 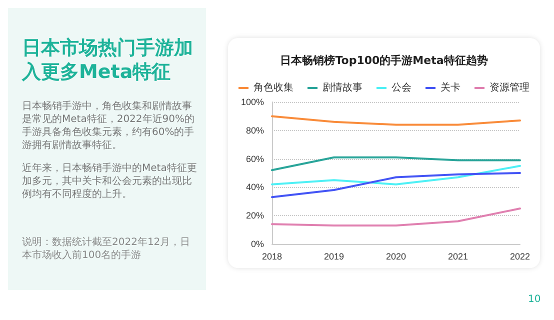 I want to click on y-tick-label: 20%, so click(x=255, y=215).